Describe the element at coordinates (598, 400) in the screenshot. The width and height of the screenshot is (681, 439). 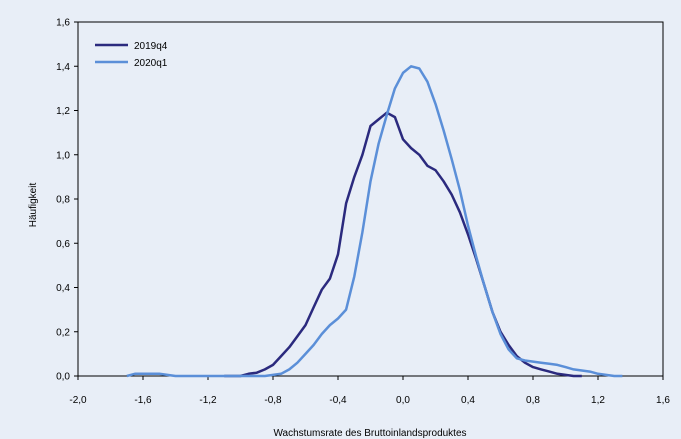
I see `x-tick-label: 1,2` at that location.